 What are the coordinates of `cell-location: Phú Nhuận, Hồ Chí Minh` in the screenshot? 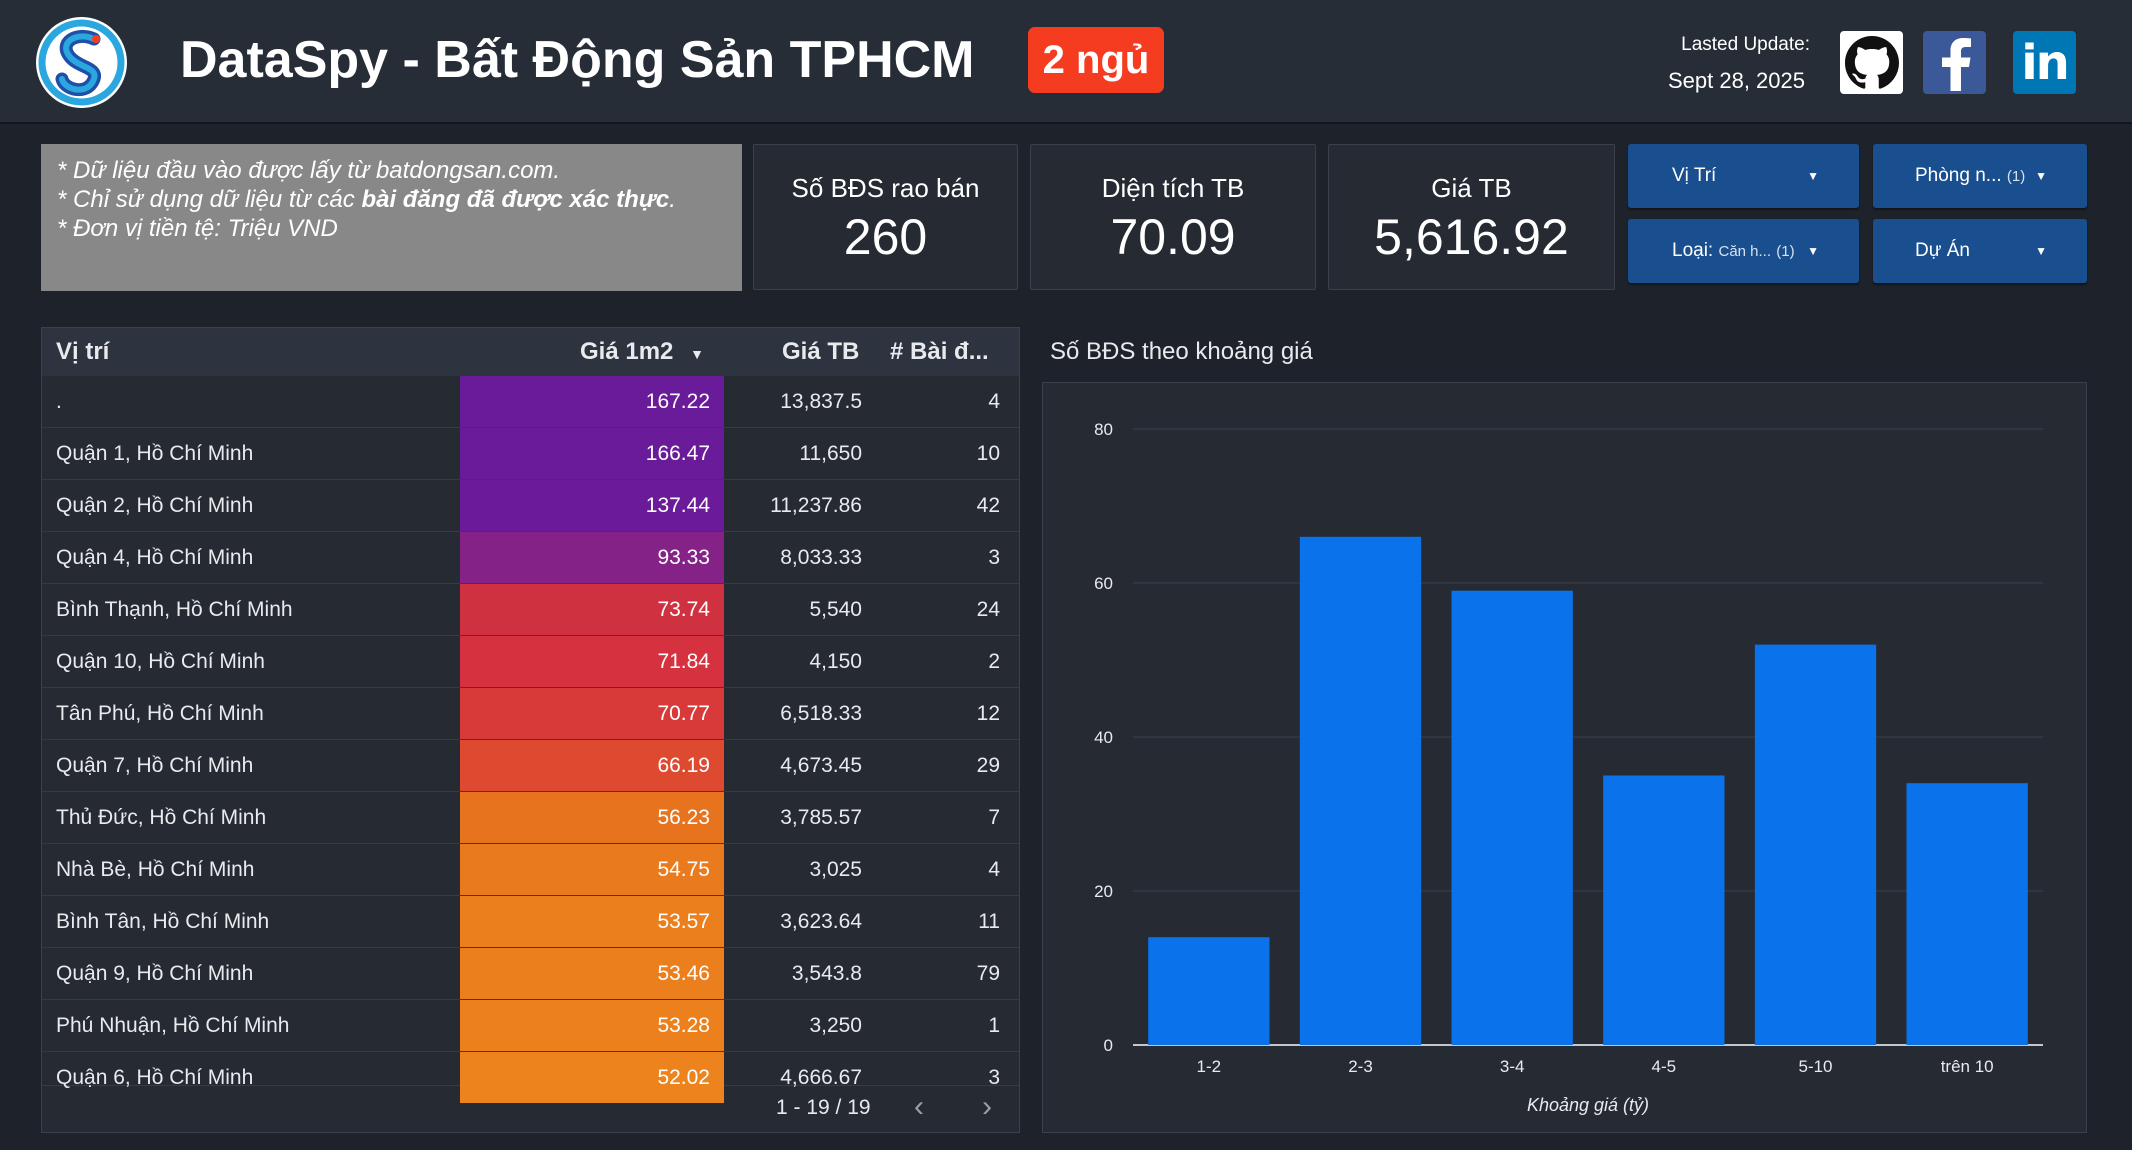 It's located at (173, 1025).